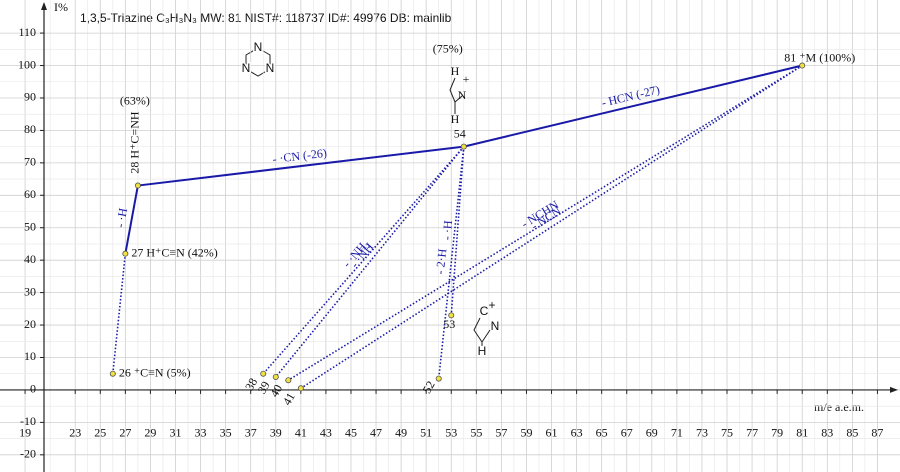 Image resolution: width=900 pixels, height=472 pixels. Describe the element at coordinates (30, 226) in the screenshot. I see `y-tick-label: 50` at that location.